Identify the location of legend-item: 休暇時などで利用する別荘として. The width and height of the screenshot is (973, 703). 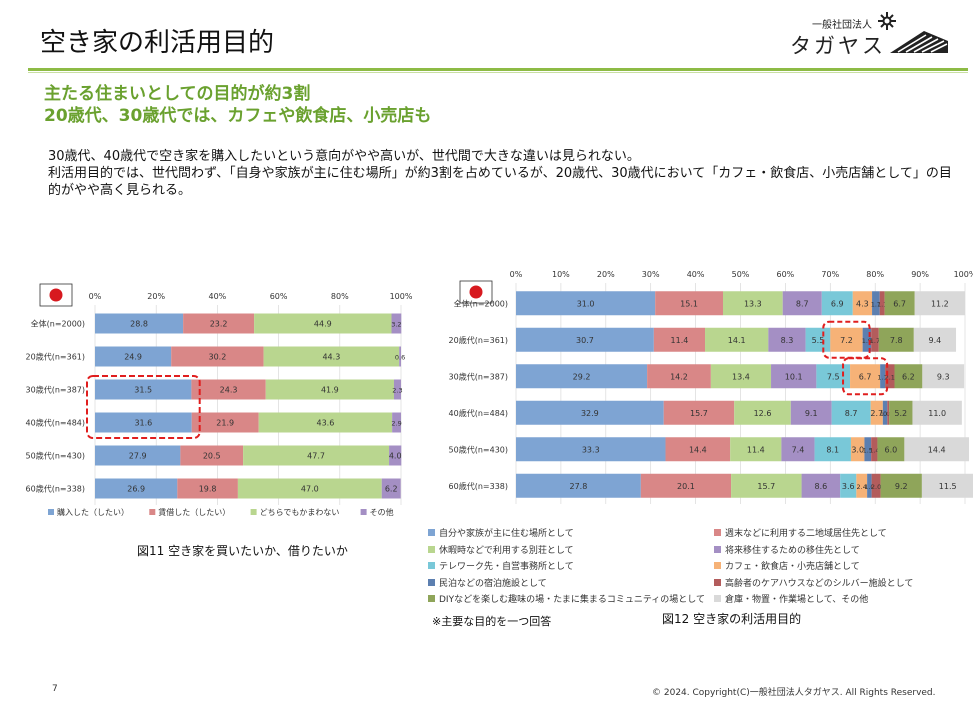
(501, 549).